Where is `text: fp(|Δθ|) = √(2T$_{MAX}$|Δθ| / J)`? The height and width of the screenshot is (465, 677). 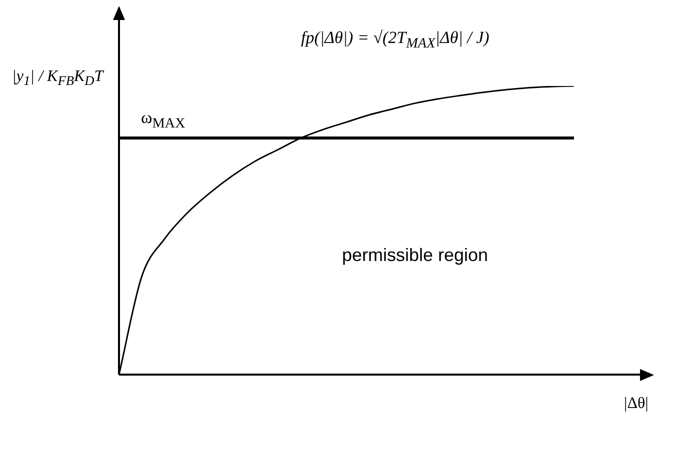
text: fp(|Δθ|) = √(2T$_{MAX}$|Δθ| / J) is located at coordinates (395, 40).